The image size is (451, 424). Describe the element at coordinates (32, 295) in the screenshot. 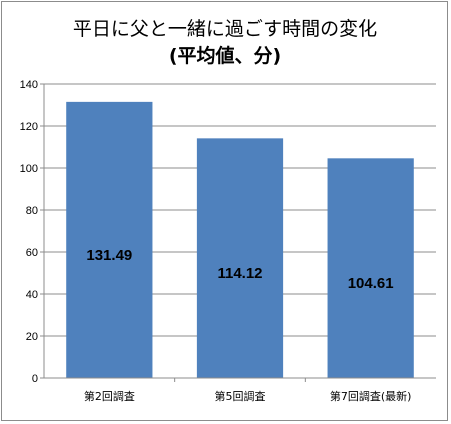

I see `y-tick-label: 40` at that location.